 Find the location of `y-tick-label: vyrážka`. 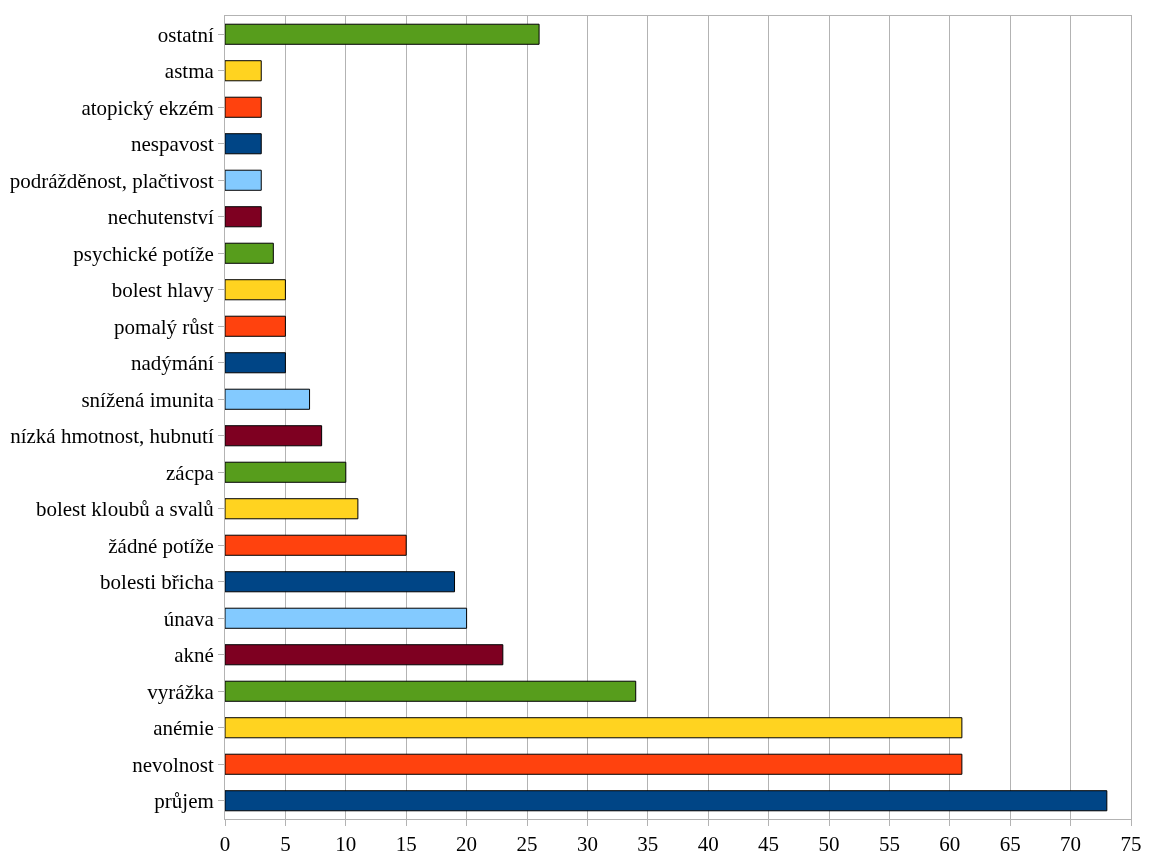

y-tick-label: vyrážka is located at coordinates (181, 691).